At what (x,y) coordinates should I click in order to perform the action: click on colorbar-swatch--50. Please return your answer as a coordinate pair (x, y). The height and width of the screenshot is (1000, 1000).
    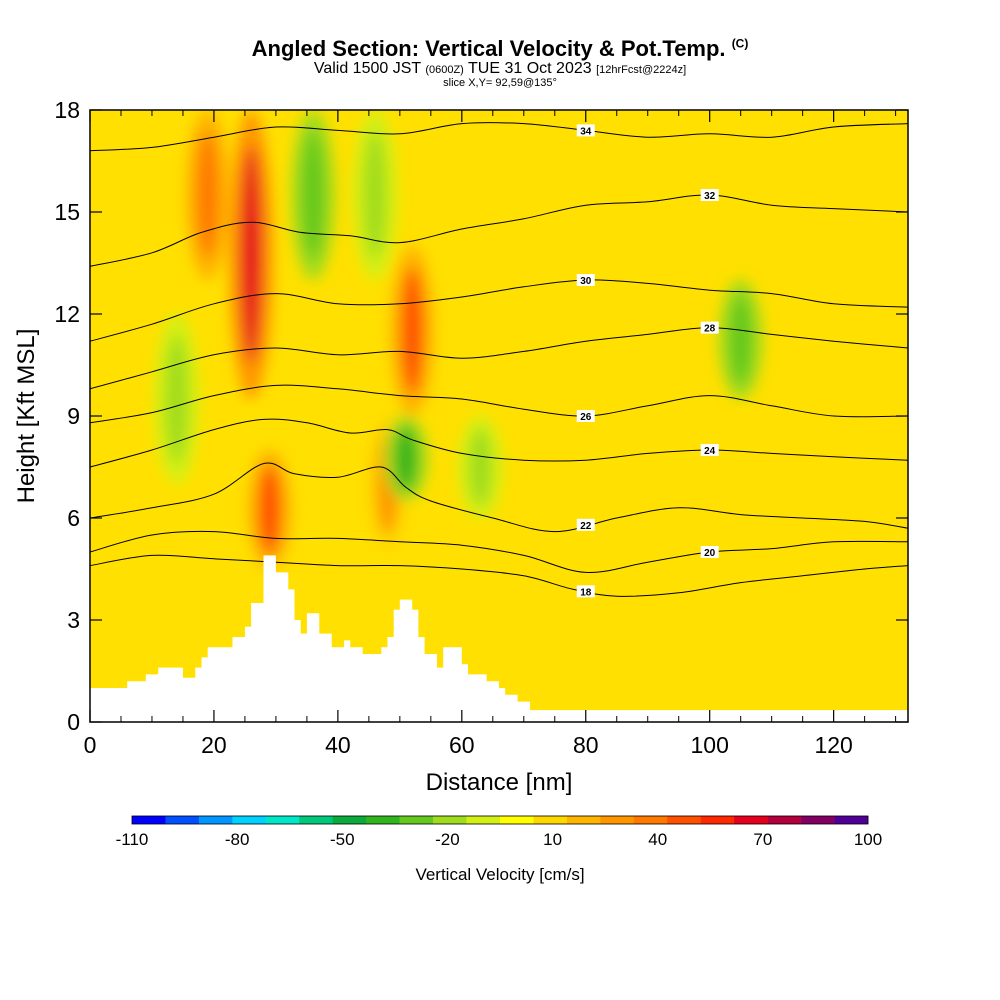
    Looking at the image, I should click on (349, 820).